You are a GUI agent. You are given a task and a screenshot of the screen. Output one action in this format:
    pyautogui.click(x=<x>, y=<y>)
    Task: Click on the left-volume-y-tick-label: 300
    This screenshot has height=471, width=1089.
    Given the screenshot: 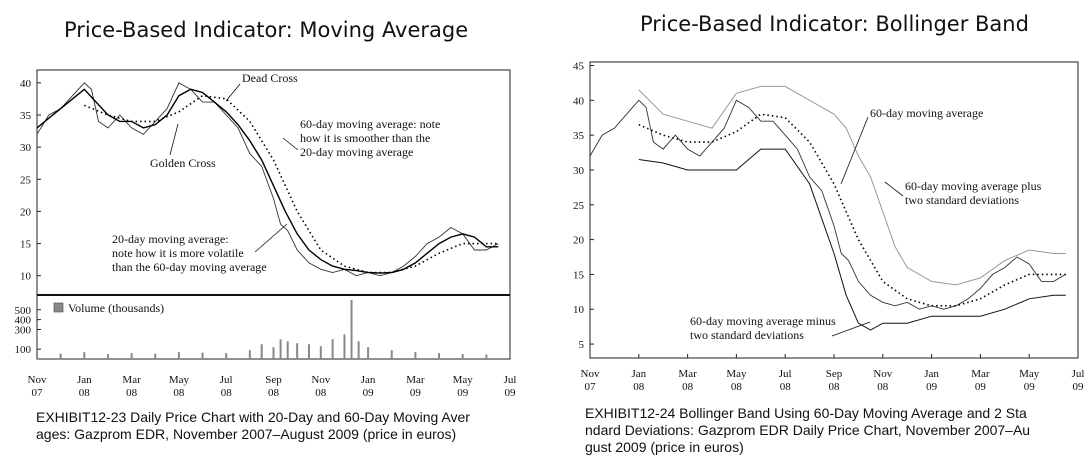 What is the action you would take?
    pyautogui.click(x=23, y=330)
    